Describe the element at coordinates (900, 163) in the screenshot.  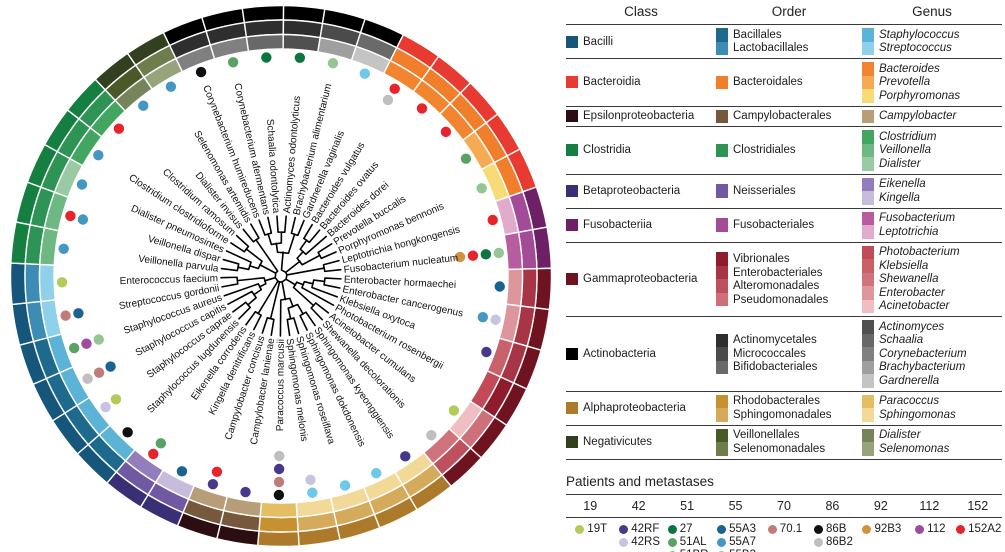
I see `genus-label: Dialister` at that location.